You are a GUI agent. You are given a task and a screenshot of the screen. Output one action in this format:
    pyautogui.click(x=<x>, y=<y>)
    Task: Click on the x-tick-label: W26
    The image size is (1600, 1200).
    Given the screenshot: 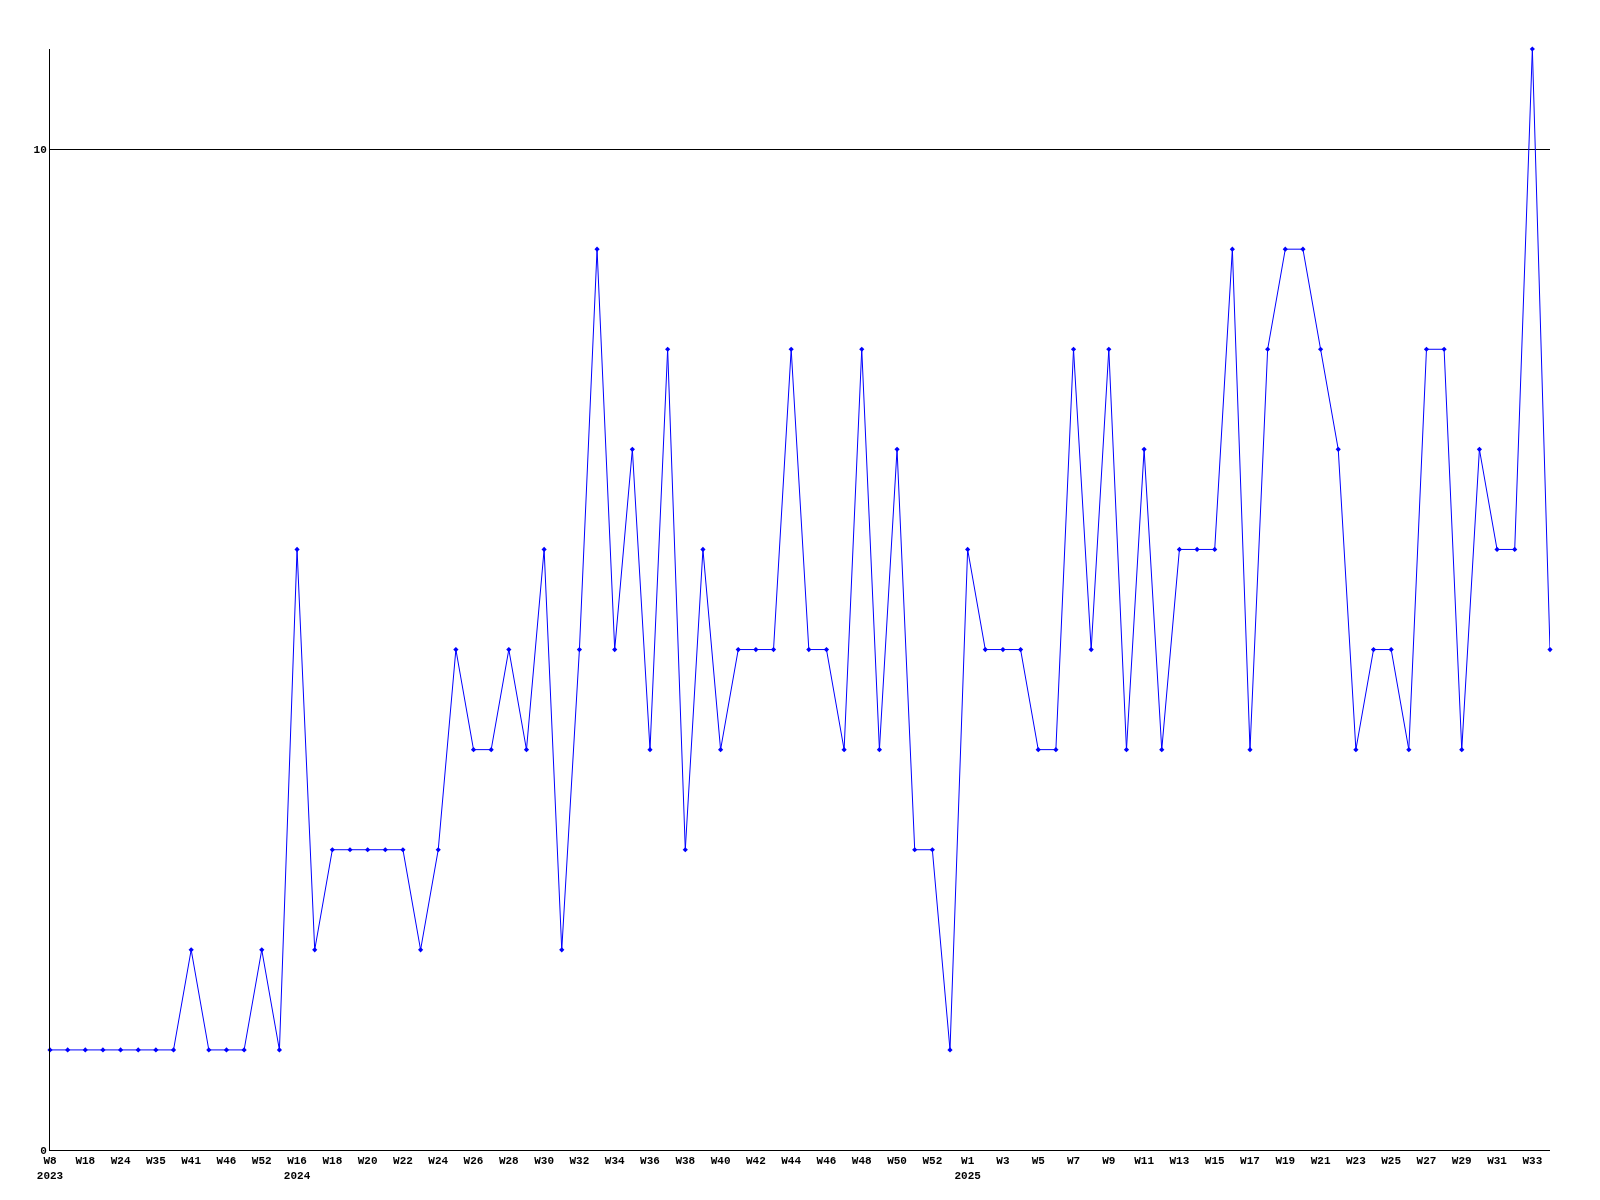 What is the action you would take?
    pyautogui.click(x=473, y=1161)
    